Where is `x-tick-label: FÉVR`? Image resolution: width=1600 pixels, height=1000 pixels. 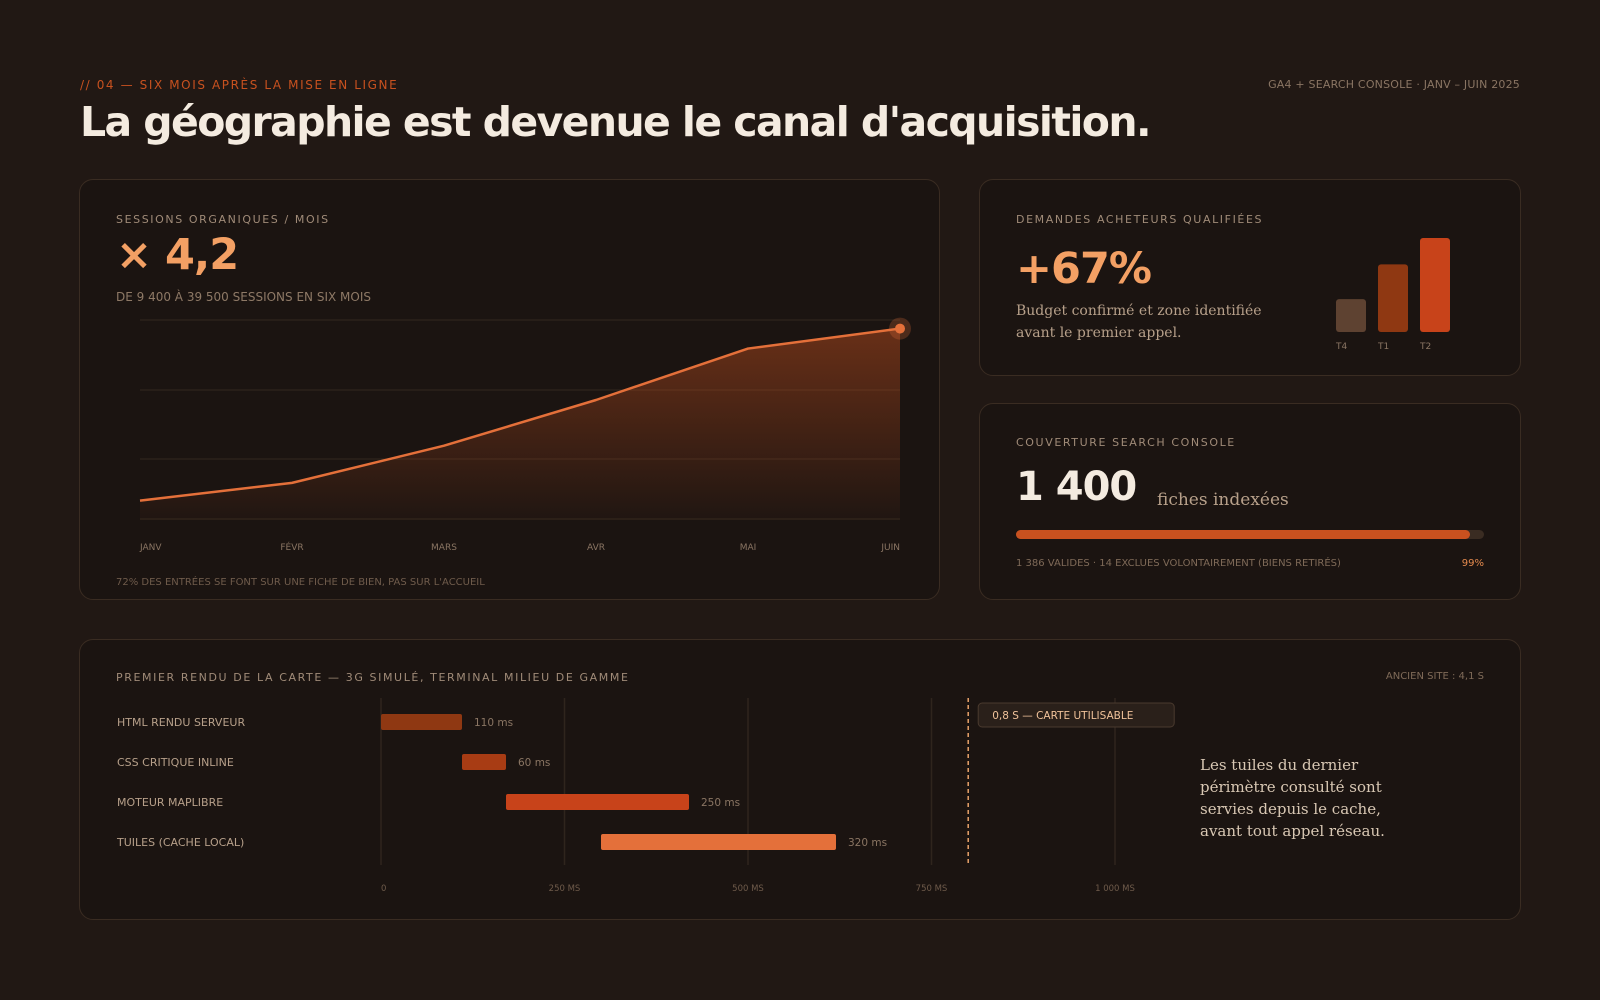 x-tick-label: FÉVR is located at coordinates (291, 547).